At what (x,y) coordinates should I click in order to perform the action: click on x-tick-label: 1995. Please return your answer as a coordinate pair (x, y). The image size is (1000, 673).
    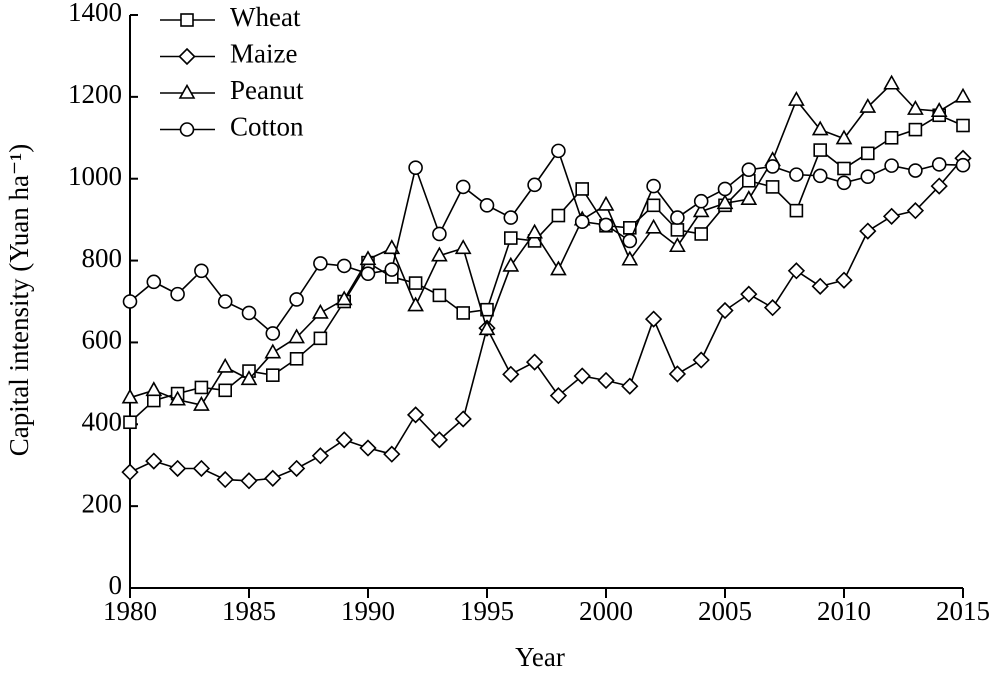
    Looking at the image, I should click on (487, 611).